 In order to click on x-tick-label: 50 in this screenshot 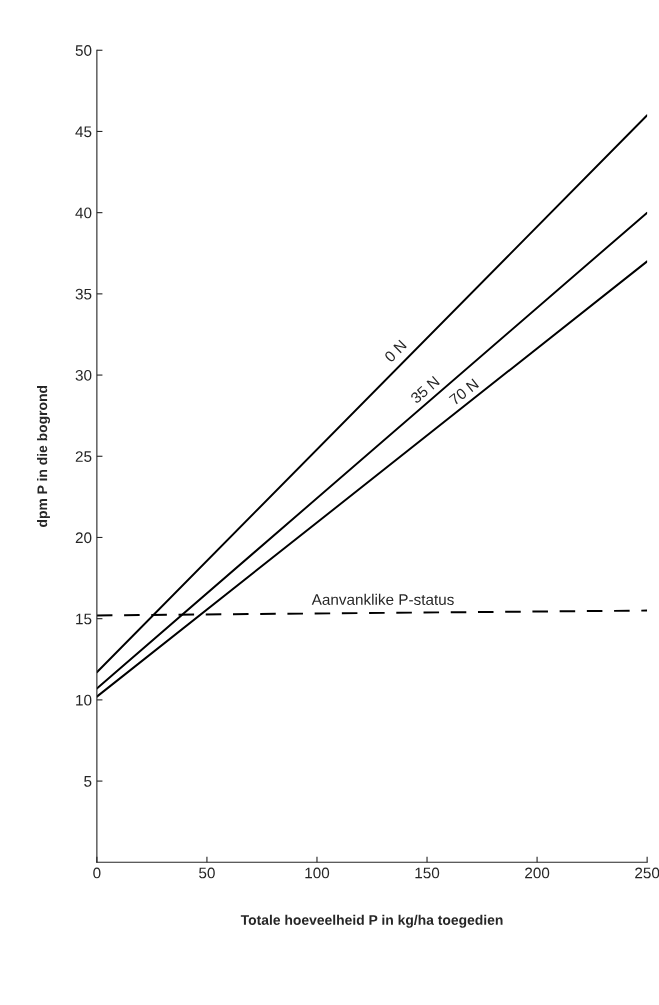, I will do `click(207, 873)`.